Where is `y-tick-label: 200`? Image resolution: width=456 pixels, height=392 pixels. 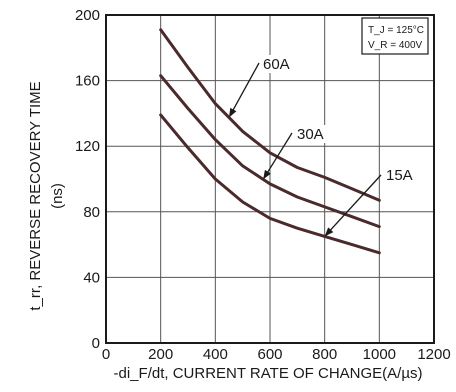 y-tick-label: 200 is located at coordinates (87, 15).